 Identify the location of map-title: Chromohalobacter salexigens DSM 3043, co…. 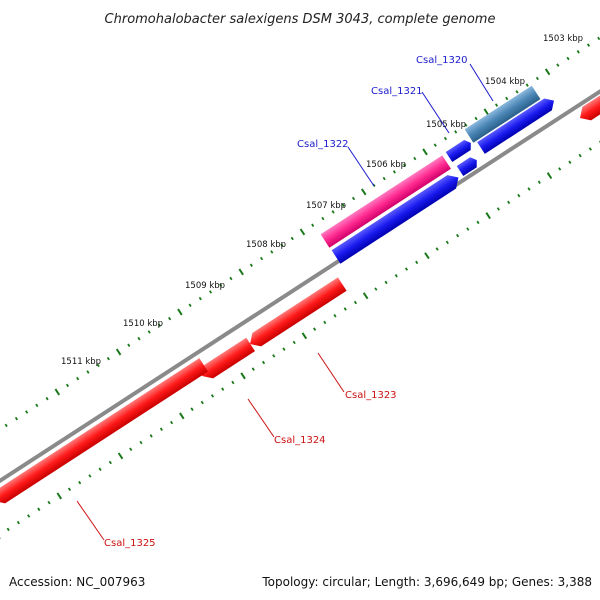
(300, 19).